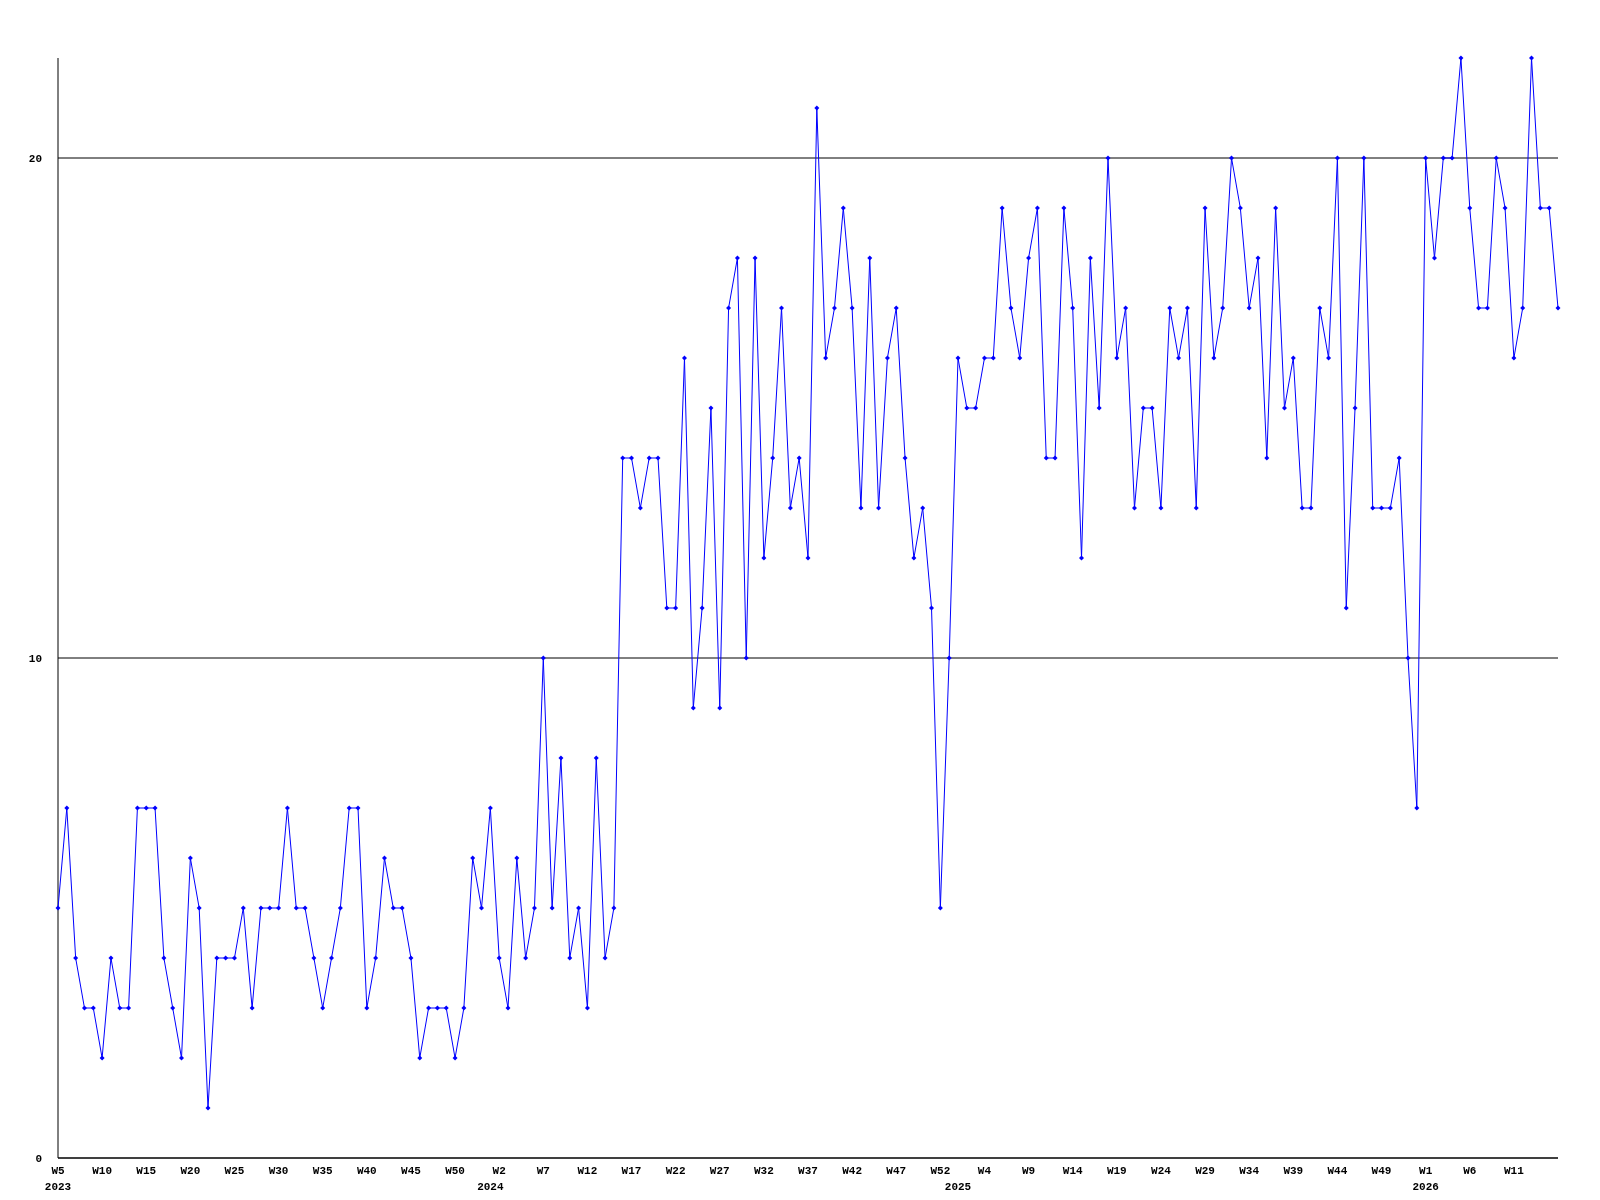 Image resolution: width=1600 pixels, height=1200 pixels. Describe the element at coordinates (896, 1171) in the screenshot. I see `x-tick-label: W47` at that location.